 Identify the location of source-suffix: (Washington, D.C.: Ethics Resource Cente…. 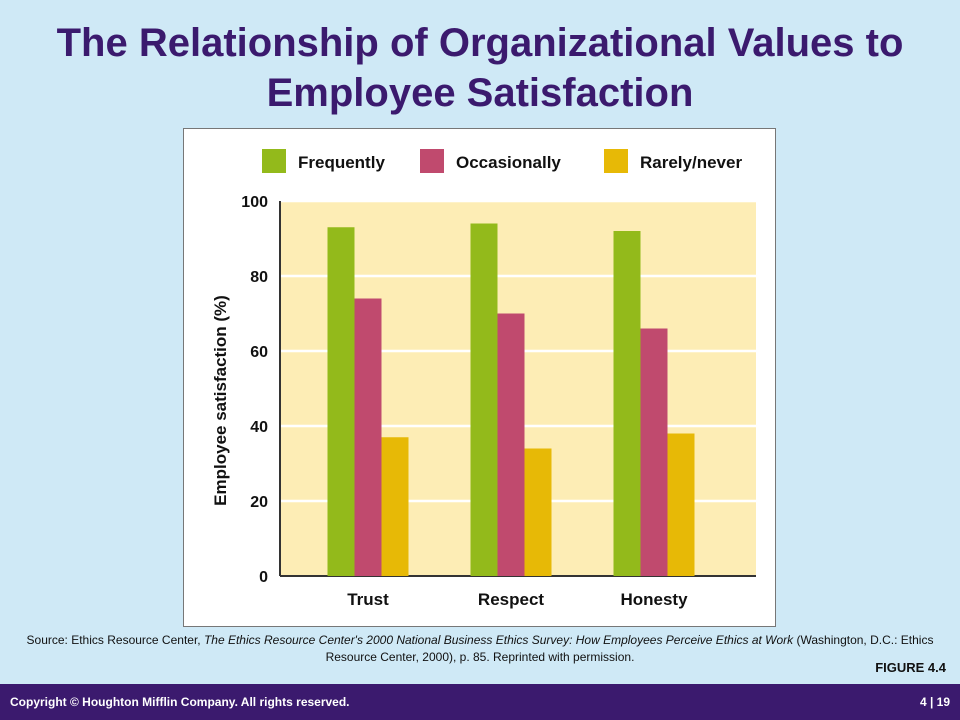
(629, 648).